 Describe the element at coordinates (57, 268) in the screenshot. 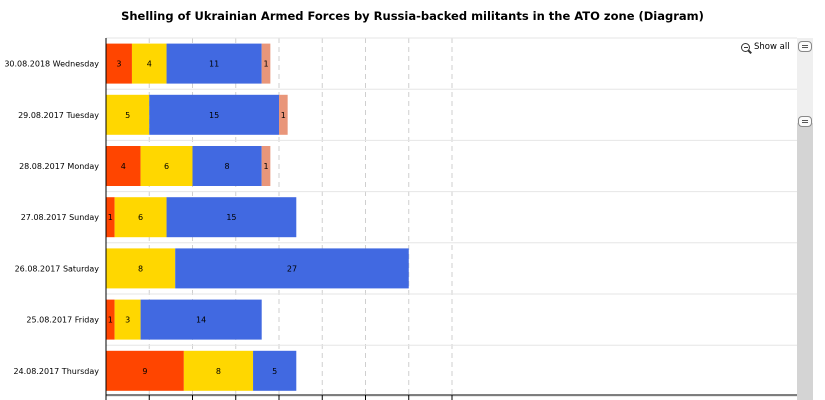

I see `category-label: 26.08.2017 Saturday` at that location.